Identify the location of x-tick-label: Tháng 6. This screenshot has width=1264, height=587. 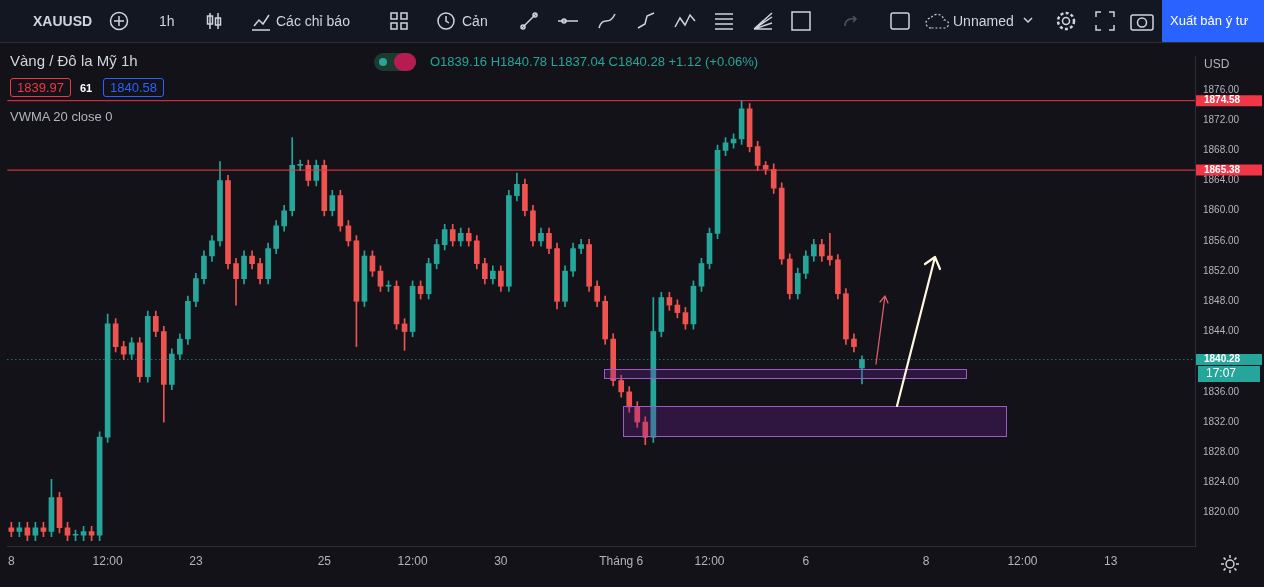
(621, 561).